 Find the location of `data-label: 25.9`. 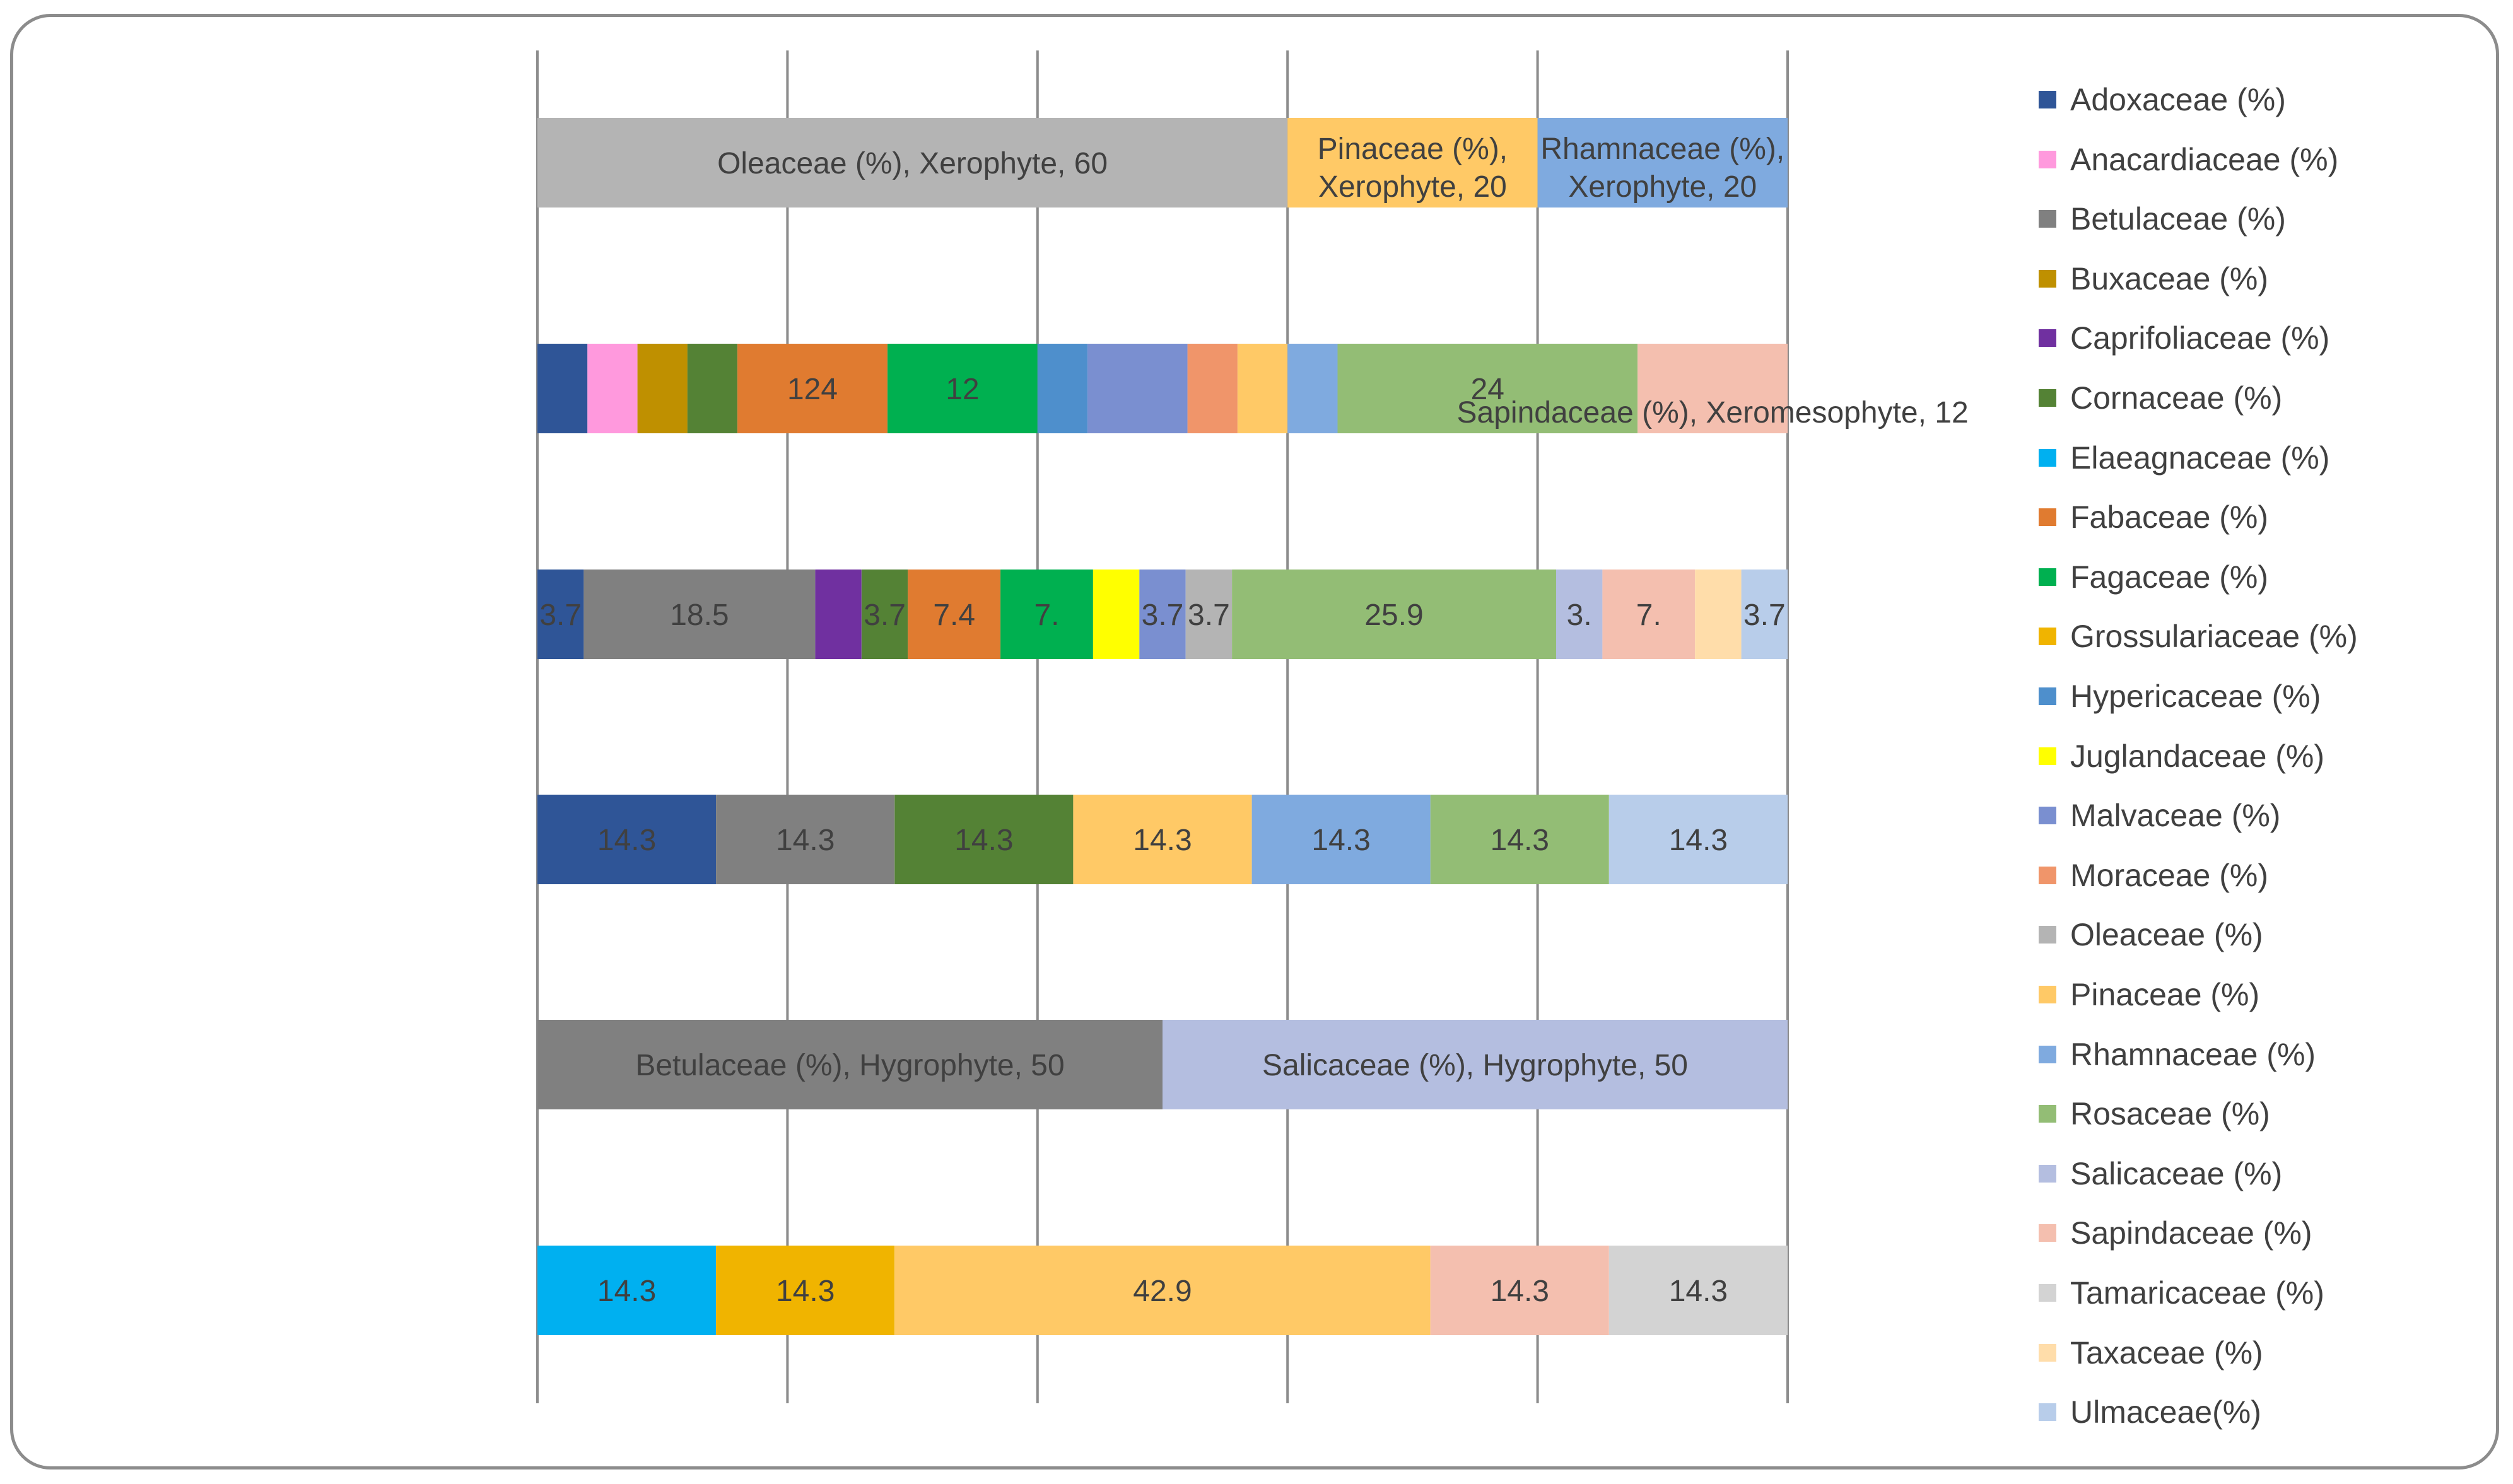

data-label: 25.9 is located at coordinates (1393, 615).